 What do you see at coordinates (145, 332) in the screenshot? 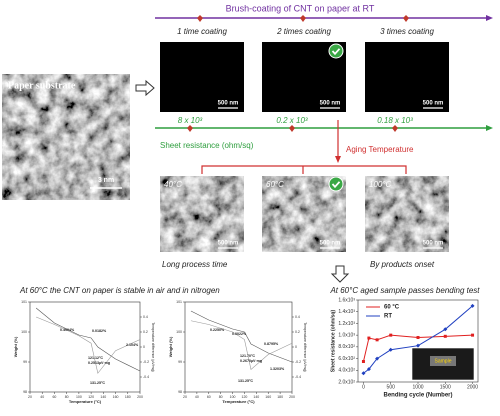
I see `y-tick-label: 0.2` at bounding box center [145, 332].